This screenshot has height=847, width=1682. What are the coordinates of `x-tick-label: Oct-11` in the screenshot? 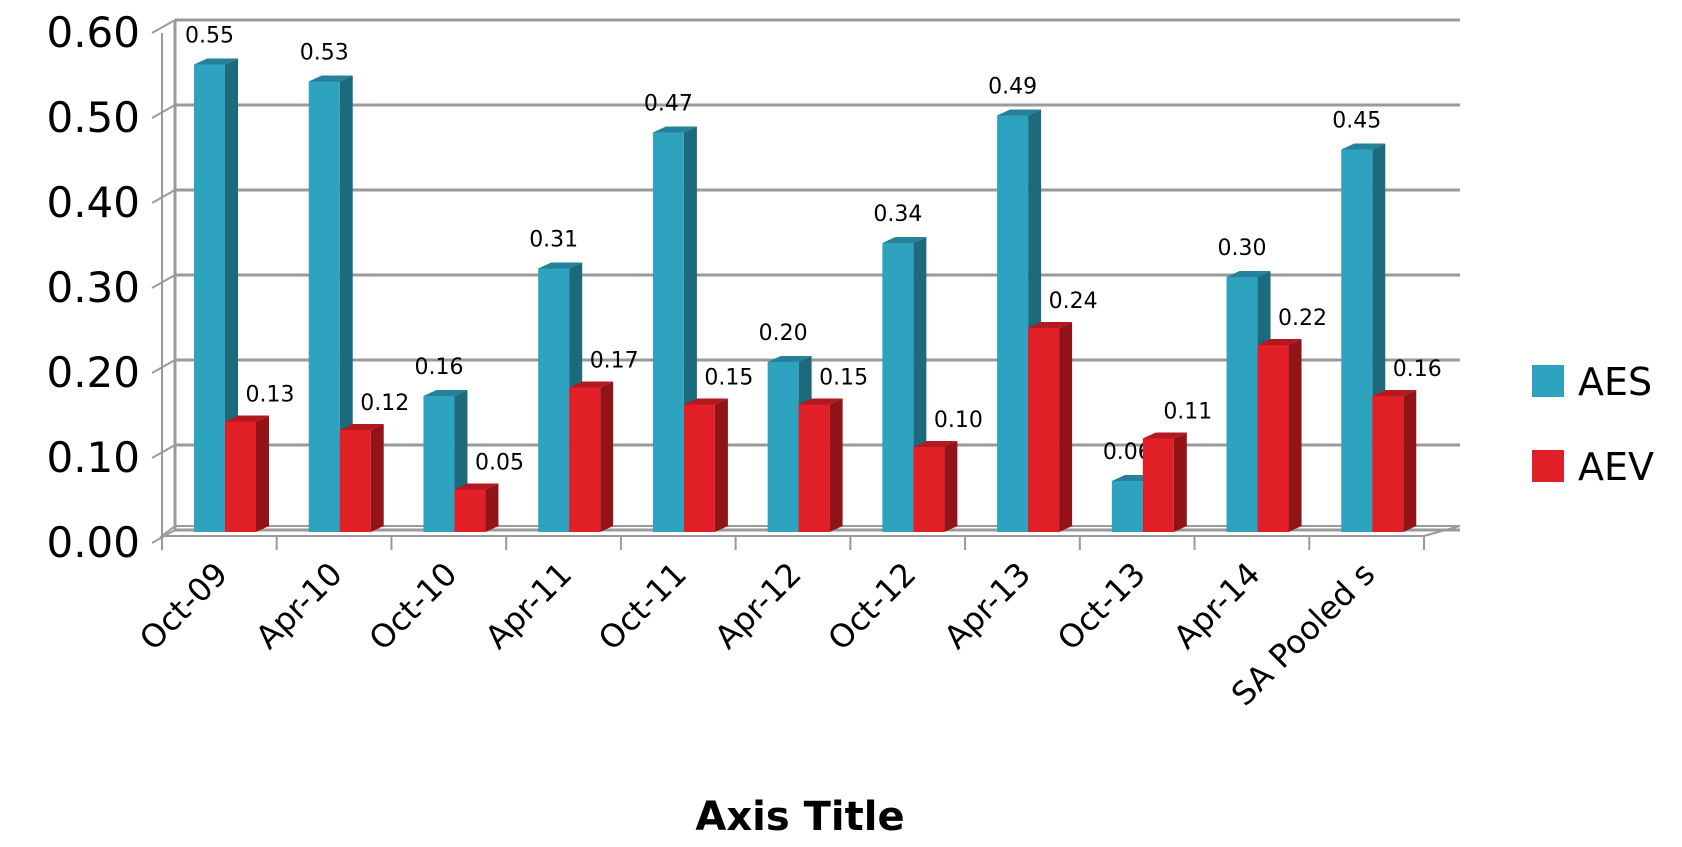 It's located at (642, 606).